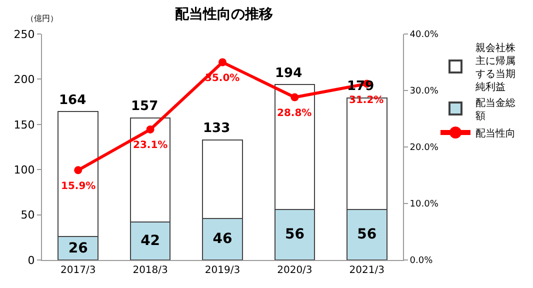  What do you see at coordinates (222, 239) in the screenshot?
I see `data-label: 46` at bounding box center [222, 239].